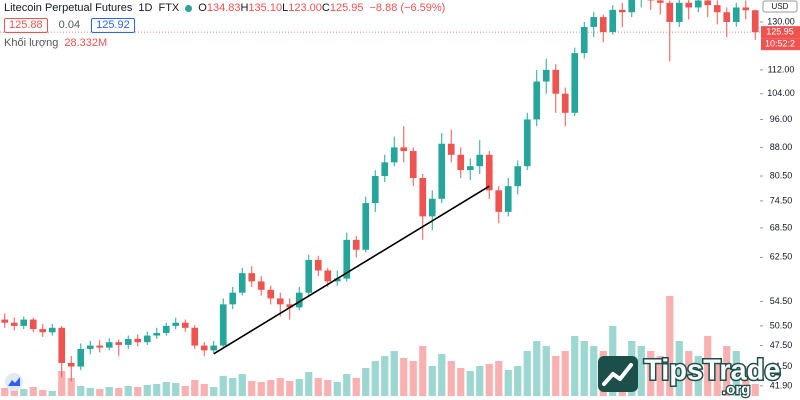 This screenshot has height=400, width=800. Describe the element at coordinates (781, 257) in the screenshot. I see `y-tick-label: 62.50` at that location.